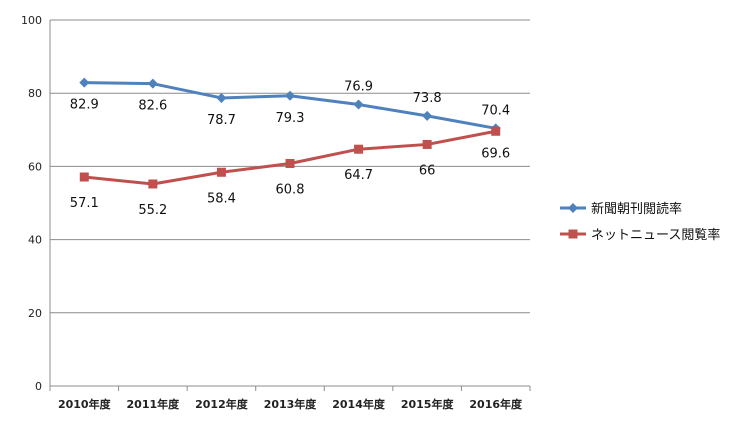 Image resolution: width=738 pixels, height=437 pixels. Describe the element at coordinates (495, 153) in the screenshot. I see `data-label-series-2: 69.6` at that location.